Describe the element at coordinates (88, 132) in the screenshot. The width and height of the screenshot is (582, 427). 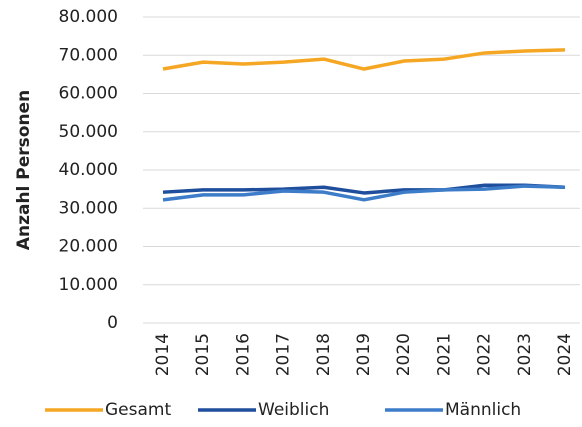
I see `y-tick-label: 50.000` at that location.